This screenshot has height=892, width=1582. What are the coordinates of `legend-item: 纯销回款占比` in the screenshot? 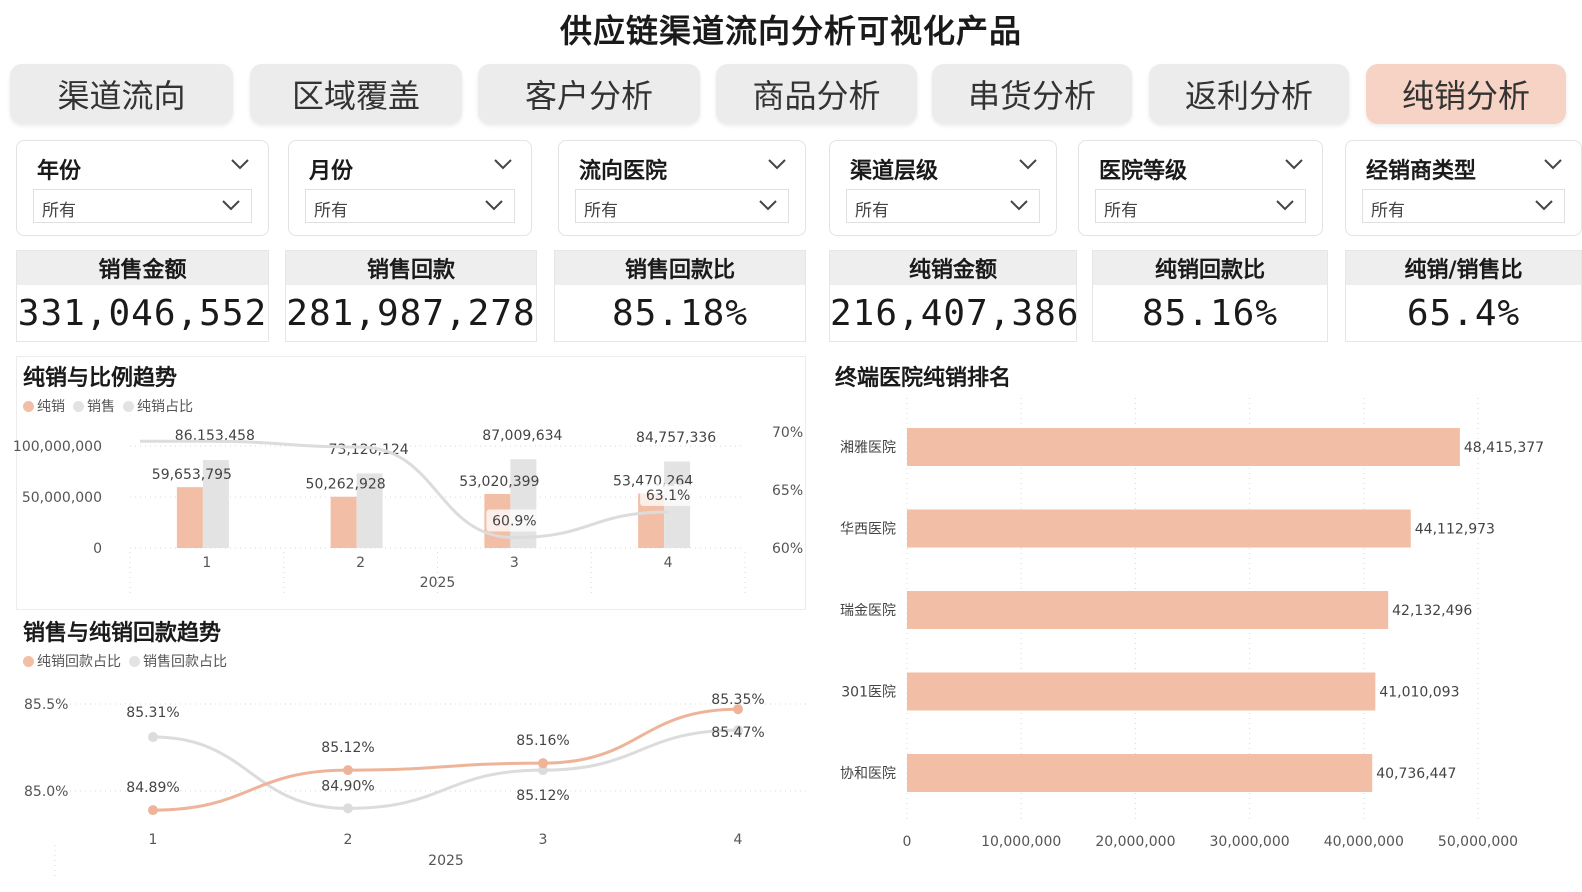 It's located at (72, 661).